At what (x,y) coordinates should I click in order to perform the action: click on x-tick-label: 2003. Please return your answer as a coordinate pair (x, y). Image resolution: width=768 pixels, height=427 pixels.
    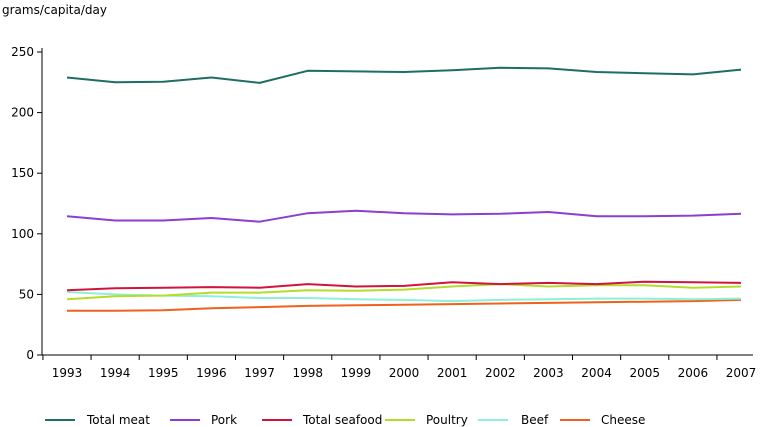
    Looking at the image, I should click on (548, 373).